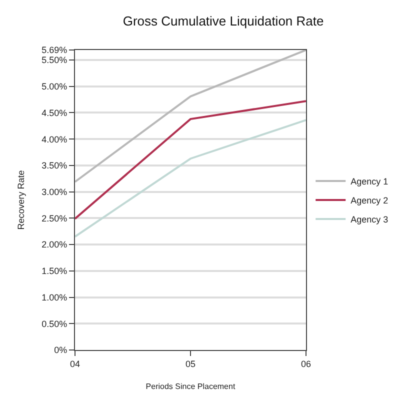  I want to click on y-tick-label: 3.00%, so click(55, 191).